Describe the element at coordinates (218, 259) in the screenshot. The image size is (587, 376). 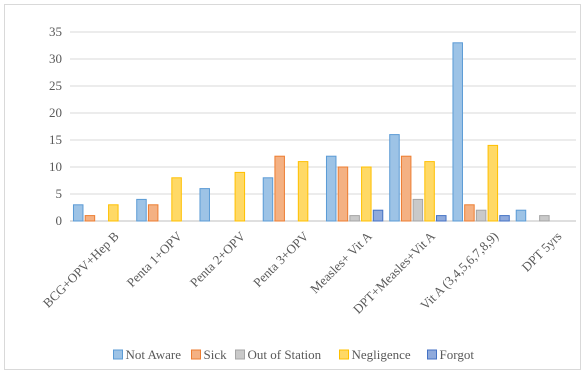
I see `x-tick-label: Penta 2+OPV` at that location.